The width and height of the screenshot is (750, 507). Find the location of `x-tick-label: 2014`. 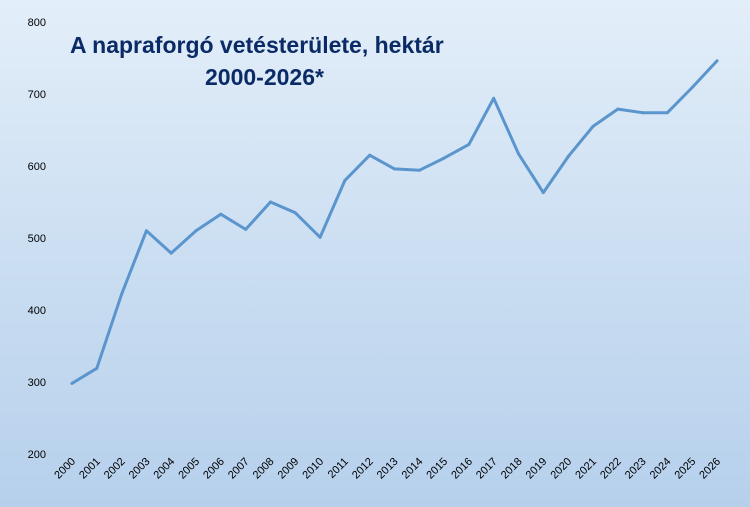

x-tick-label: 2014 is located at coordinates (413, 469).